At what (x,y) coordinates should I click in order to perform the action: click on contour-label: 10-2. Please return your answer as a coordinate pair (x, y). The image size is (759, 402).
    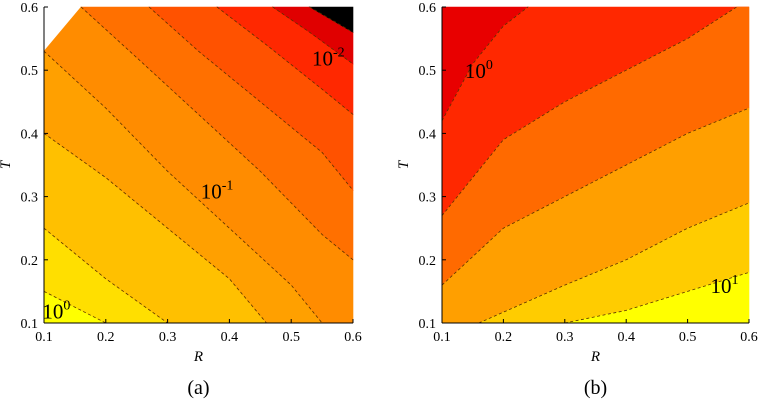
    Looking at the image, I should click on (328, 58).